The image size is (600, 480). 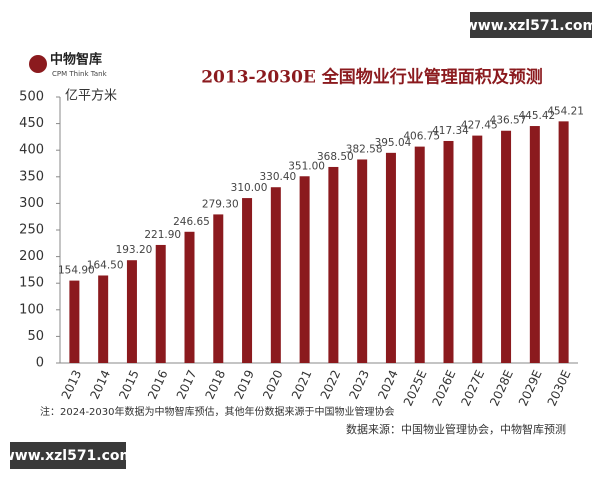 What do you see at coordinates (31, 283) in the screenshot?
I see `y-tick-label: 150` at bounding box center [31, 283].